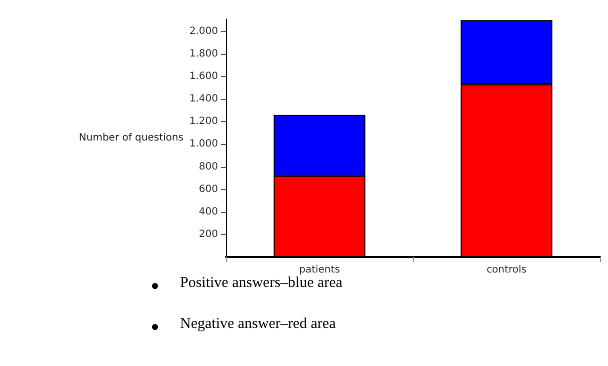 The width and height of the screenshot is (608, 366). What do you see at coordinates (208, 234) in the screenshot?
I see `y-tick-label: 200` at bounding box center [208, 234].